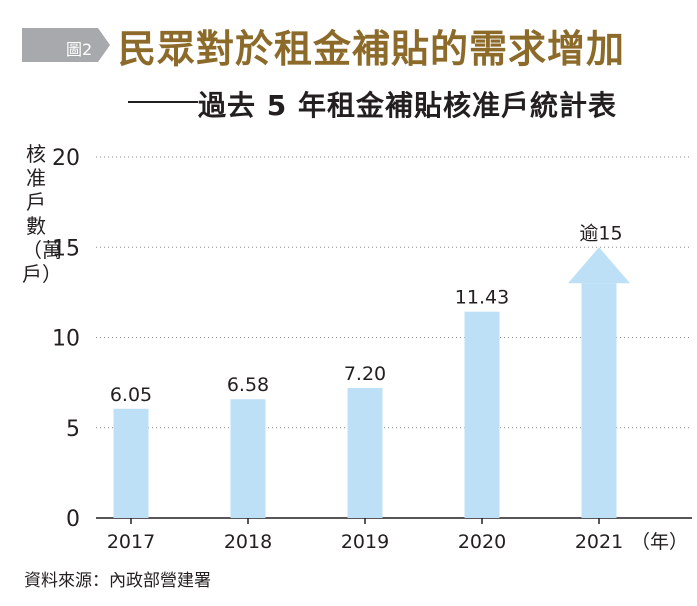 The height and width of the screenshot is (606, 697). What do you see at coordinates (365, 542) in the screenshot?
I see `x-tick-label-2019: 2019` at bounding box center [365, 542].